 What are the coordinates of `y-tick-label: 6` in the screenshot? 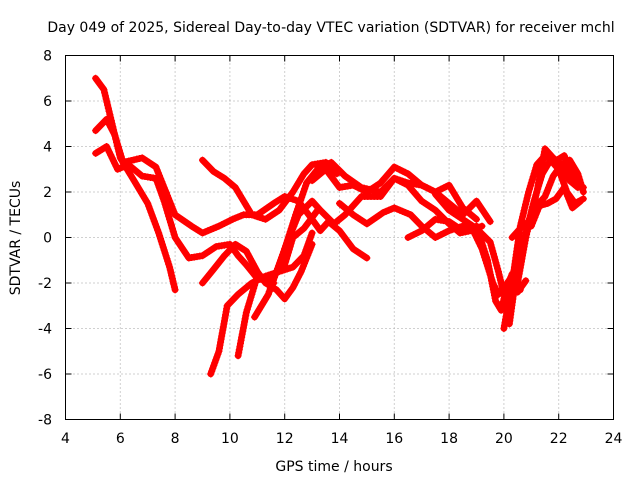 It's located at (47, 102).